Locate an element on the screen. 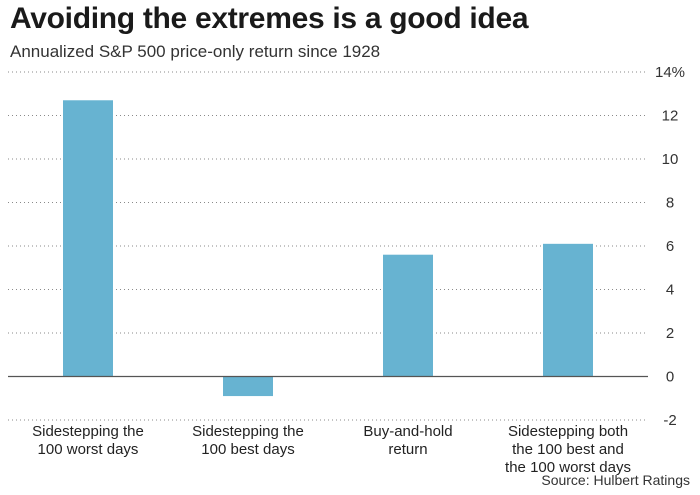 This screenshot has height=495, width=700. y-tick-labels: -2 0 2 4 6 8 10 12 14% is located at coordinates (670, 246).